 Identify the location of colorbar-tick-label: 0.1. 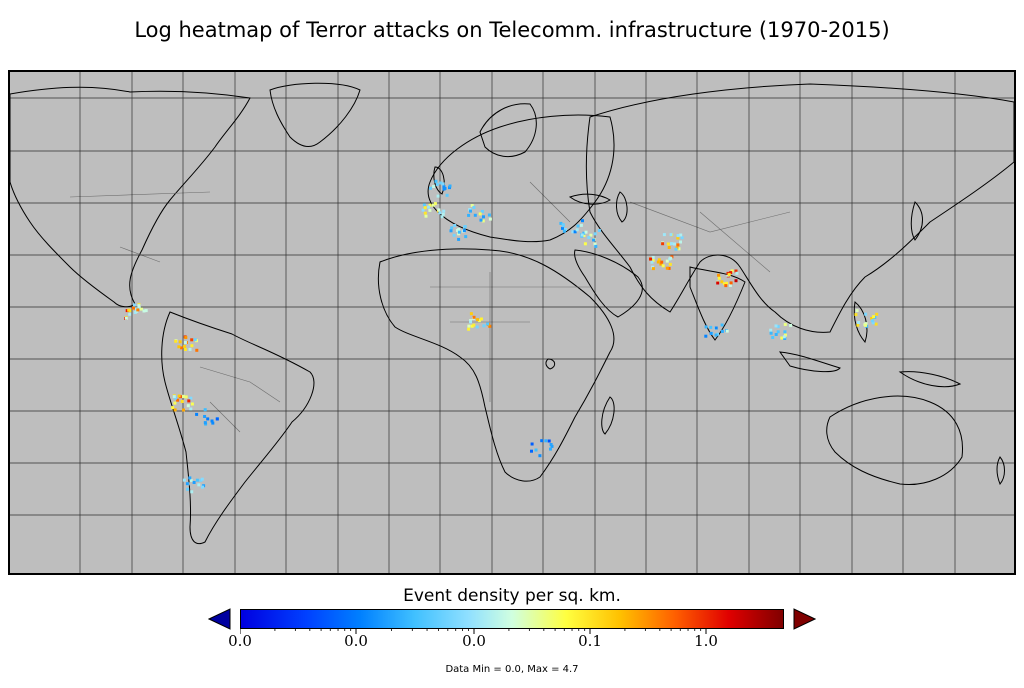
(590, 641).